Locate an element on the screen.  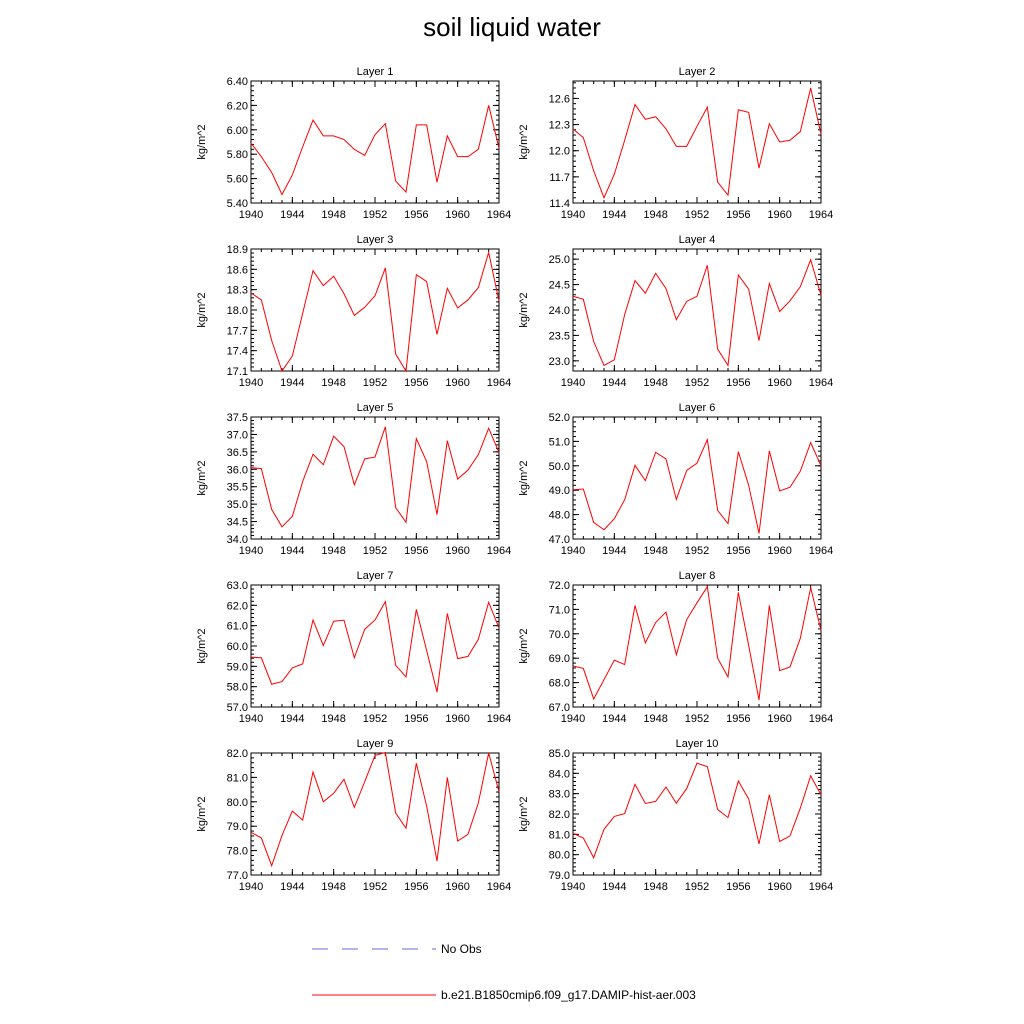
y-tick-label: 67.0 is located at coordinates (559, 708).